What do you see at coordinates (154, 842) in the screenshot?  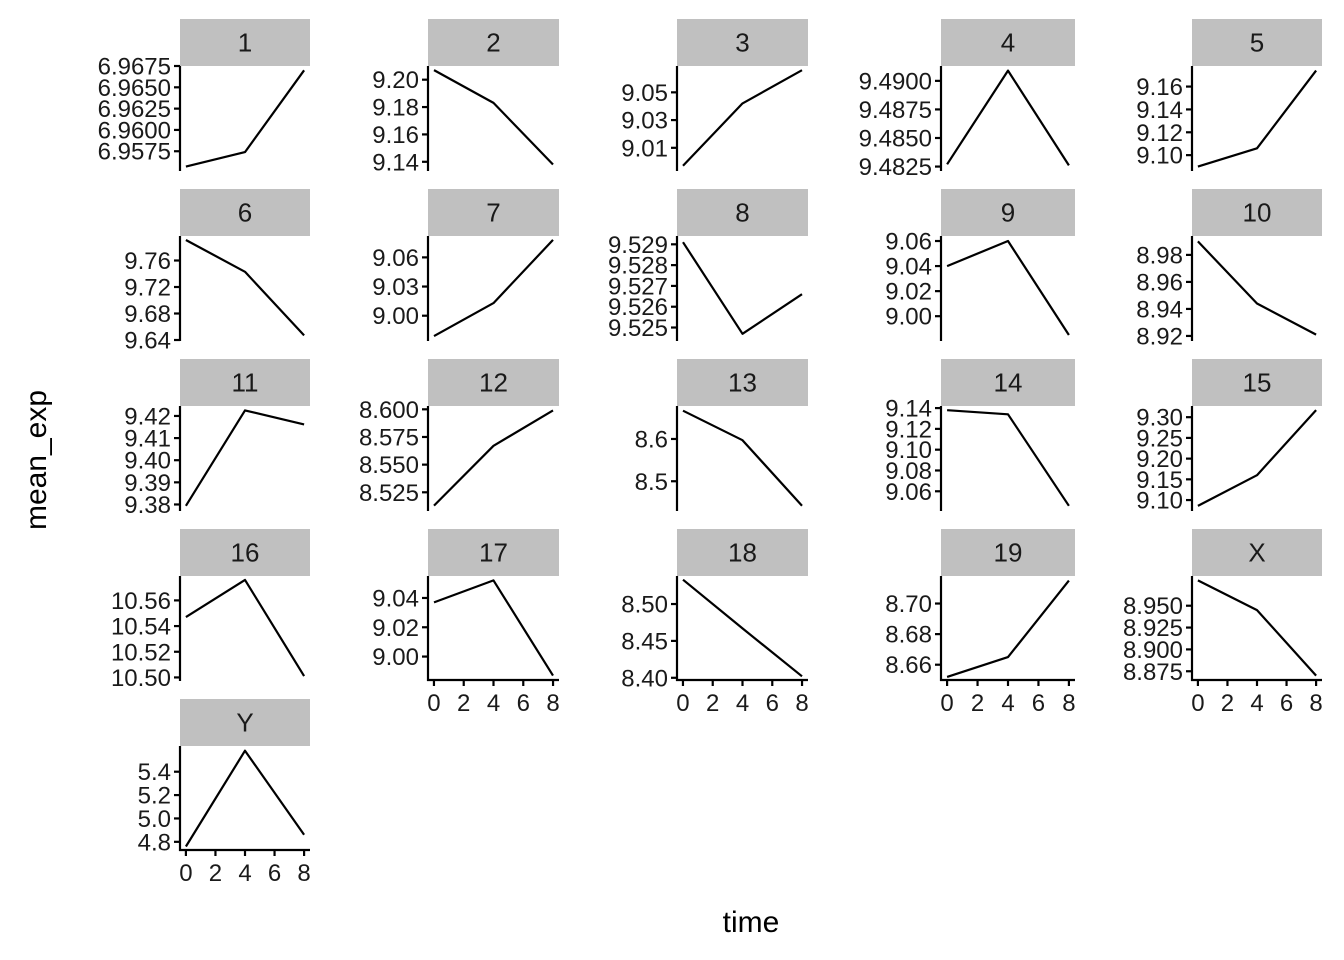 I see `y-tick-label: 4.8` at bounding box center [154, 842].